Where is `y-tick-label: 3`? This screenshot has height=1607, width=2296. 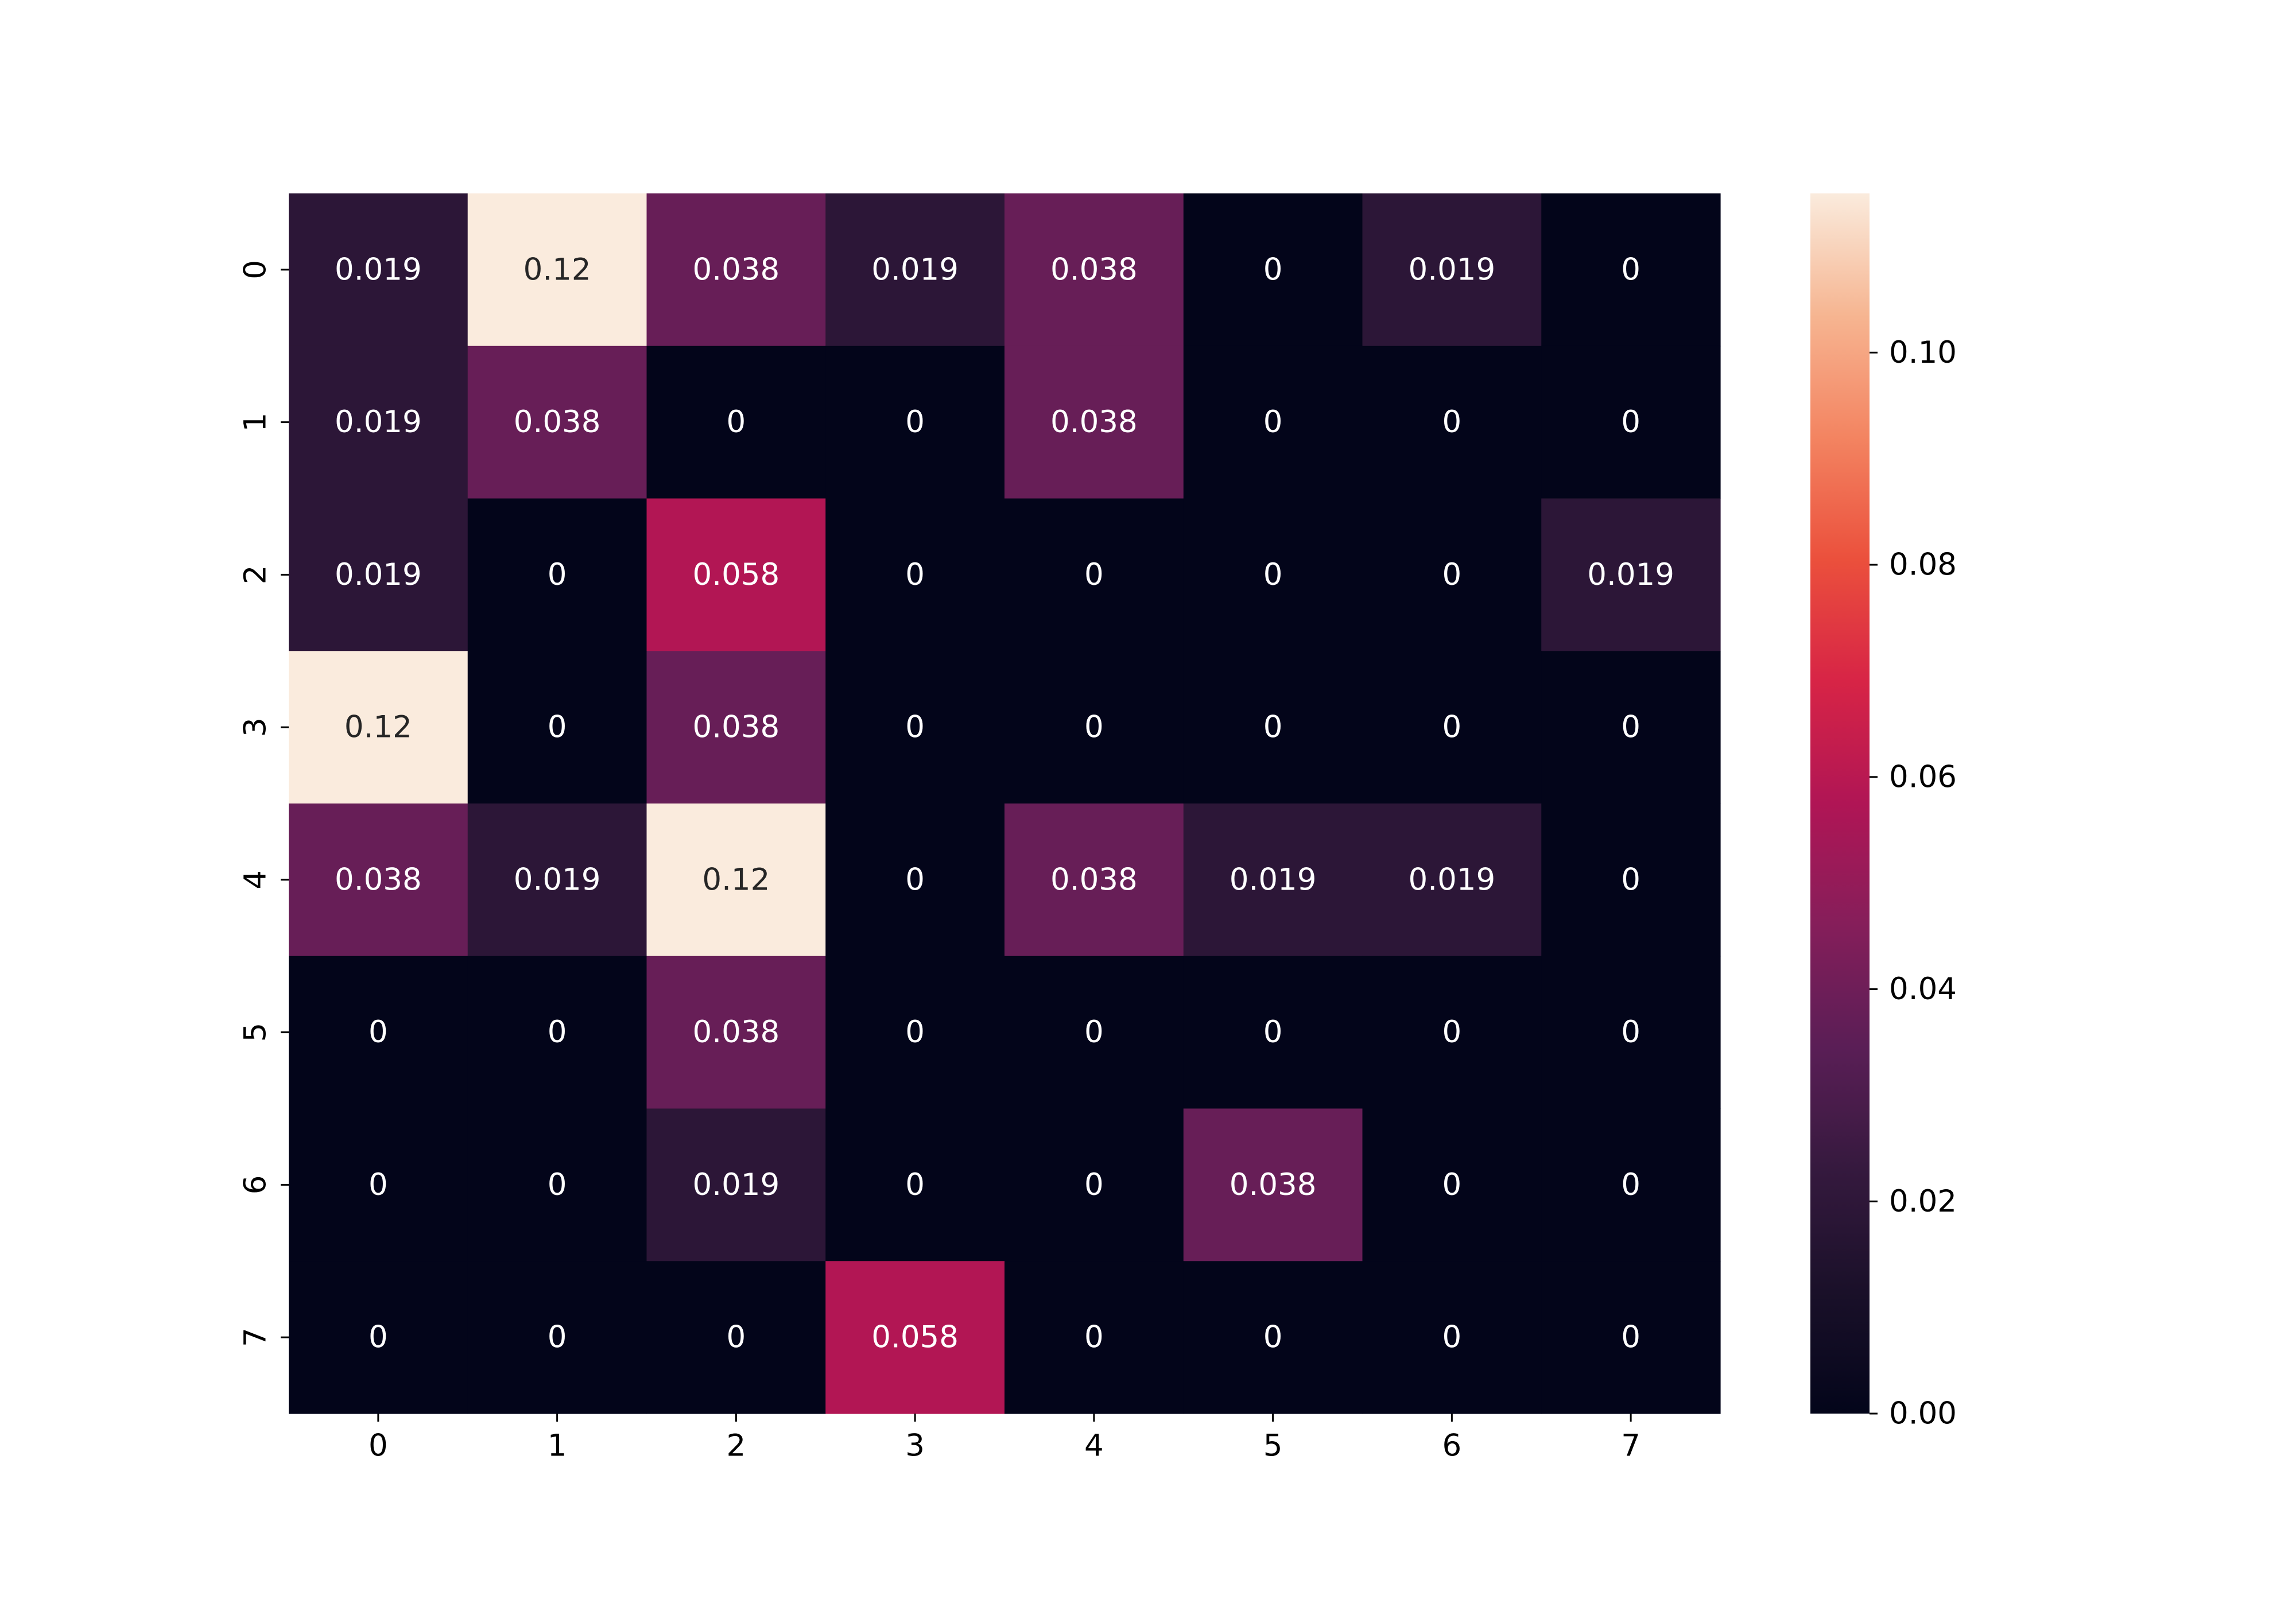 y-tick-label: 3 is located at coordinates (255, 727).